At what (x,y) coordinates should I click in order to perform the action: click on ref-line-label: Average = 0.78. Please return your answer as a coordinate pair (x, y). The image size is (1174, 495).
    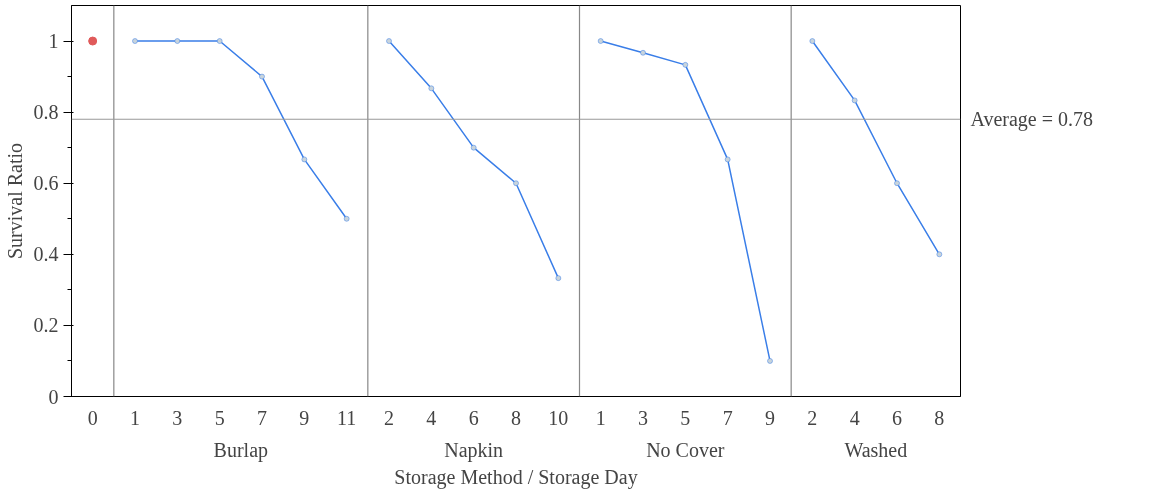
    Looking at the image, I should click on (1032, 120).